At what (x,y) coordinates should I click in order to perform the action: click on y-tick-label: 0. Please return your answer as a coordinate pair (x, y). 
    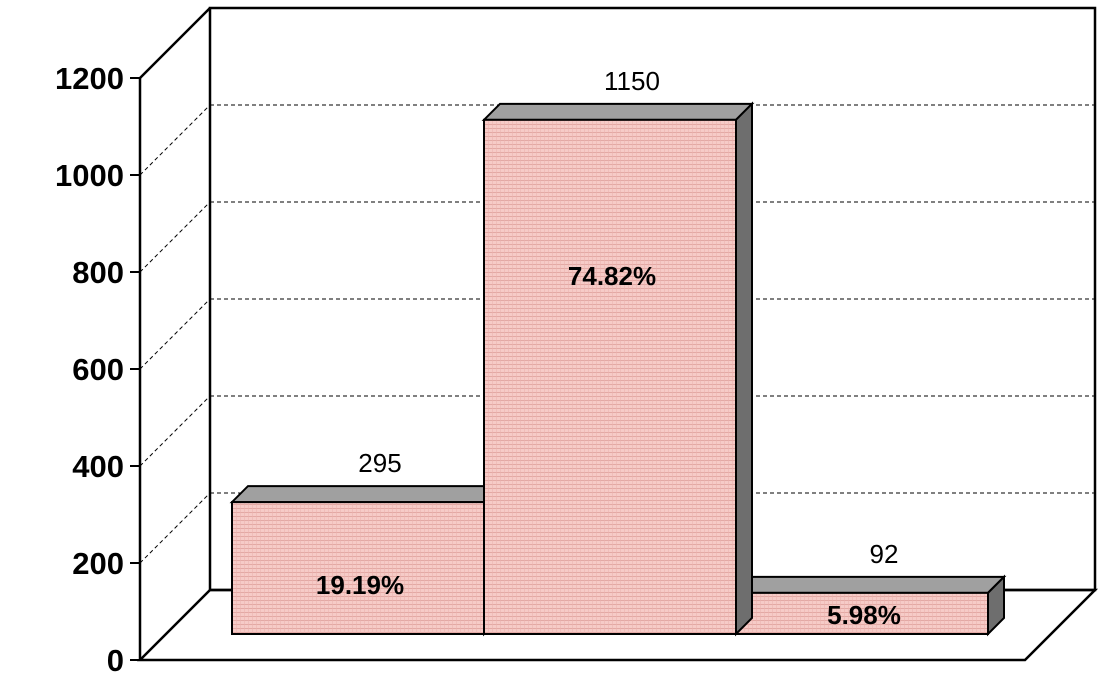
    Looking at the image, I should click on (115, 660).